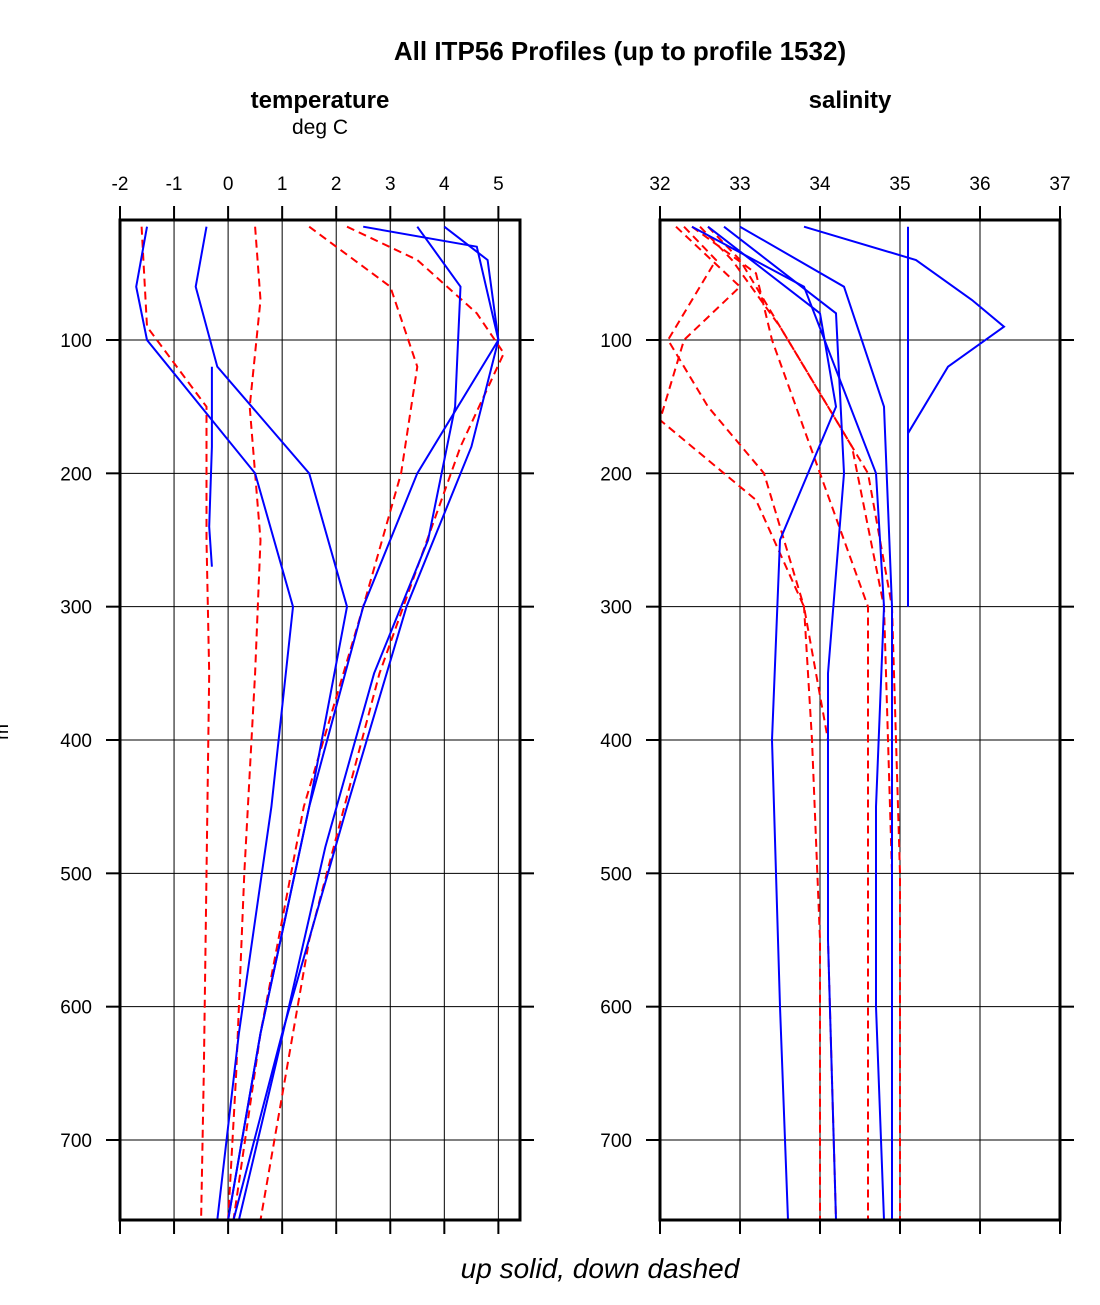 This screenshot has height=1305, width=1100. I want to click on temperature-x-tick-label: 2, so click(336, 184).